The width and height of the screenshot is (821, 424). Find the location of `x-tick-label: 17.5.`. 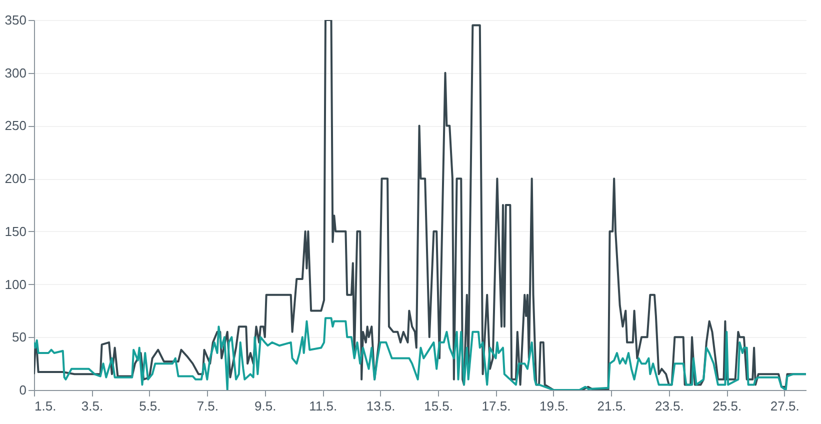

x-tick-label: 17.5. is located at coordinates (496, 406).